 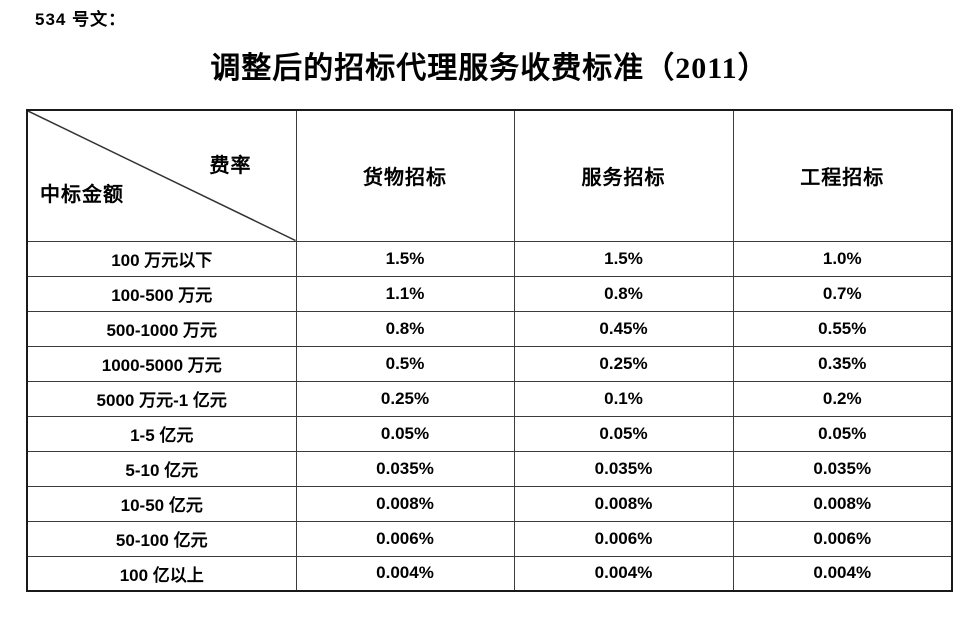 What do you see at coordinates (405, 175) in the screenshot?
I see `column-header-goods-bidding: 货物招标` at bounding box center [405, 175].